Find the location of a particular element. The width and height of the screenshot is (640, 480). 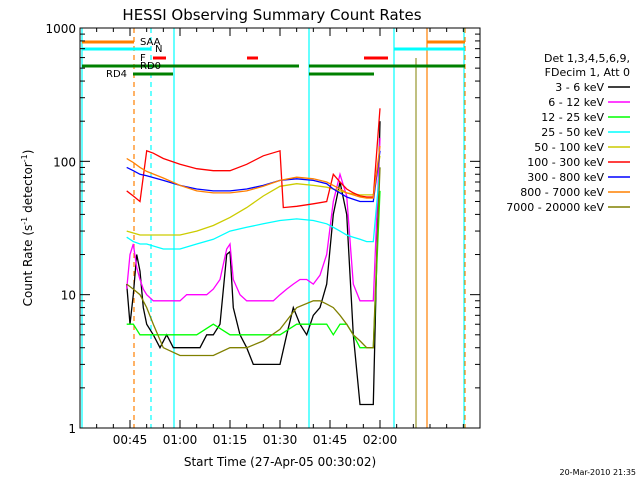

y-axis-label-sup2: -1 is located at coordinates (24, 158).